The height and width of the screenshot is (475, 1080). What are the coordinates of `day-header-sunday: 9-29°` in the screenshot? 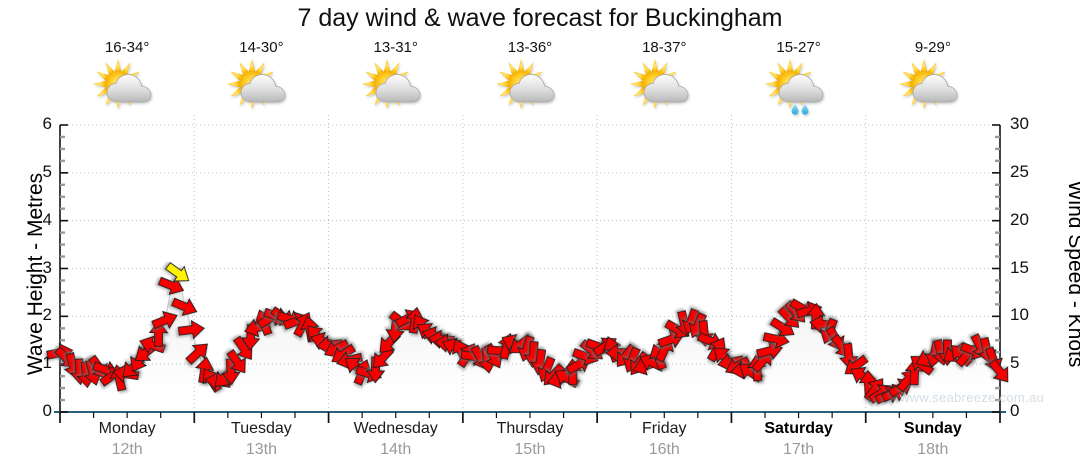 It's located at (933, 82).